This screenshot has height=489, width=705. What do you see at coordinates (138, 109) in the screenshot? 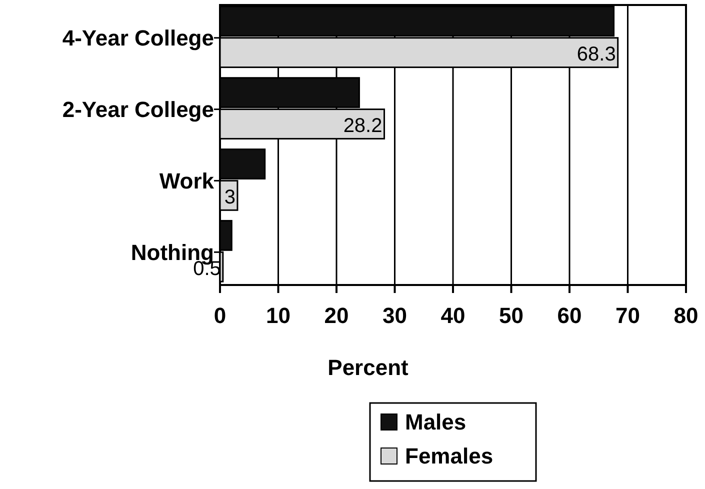
I see `y-tick-label: 2-Year College` at bounding box center [138, 109].